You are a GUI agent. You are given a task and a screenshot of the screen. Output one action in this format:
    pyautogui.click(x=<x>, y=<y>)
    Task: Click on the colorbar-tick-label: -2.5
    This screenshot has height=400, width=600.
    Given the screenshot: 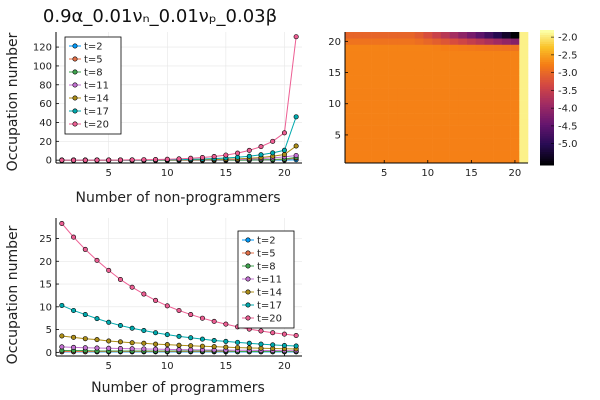 What is the action you would take?
    pyautogui.click(x=568, y=55)
    